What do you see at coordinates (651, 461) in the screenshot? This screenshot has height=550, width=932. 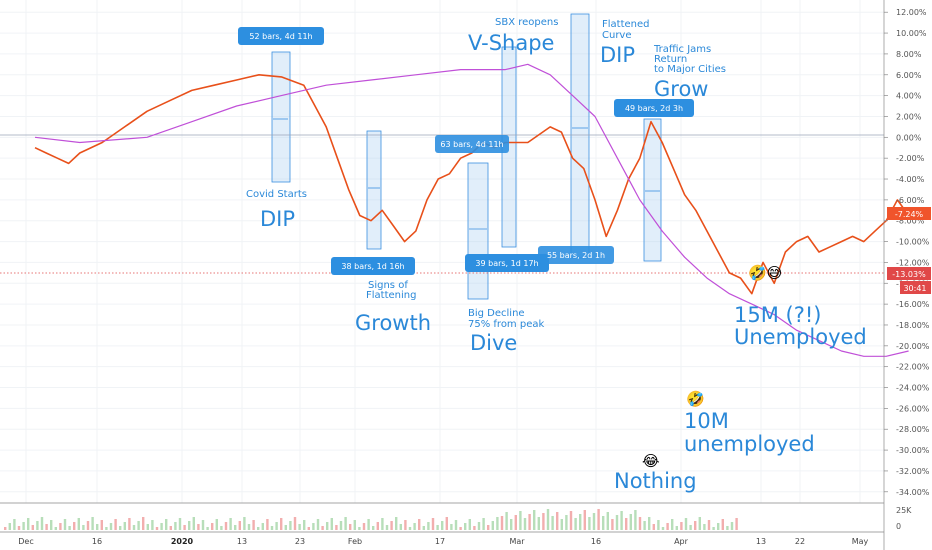 I see `joy-emoji: 😂` at bounding box center [651, 461].